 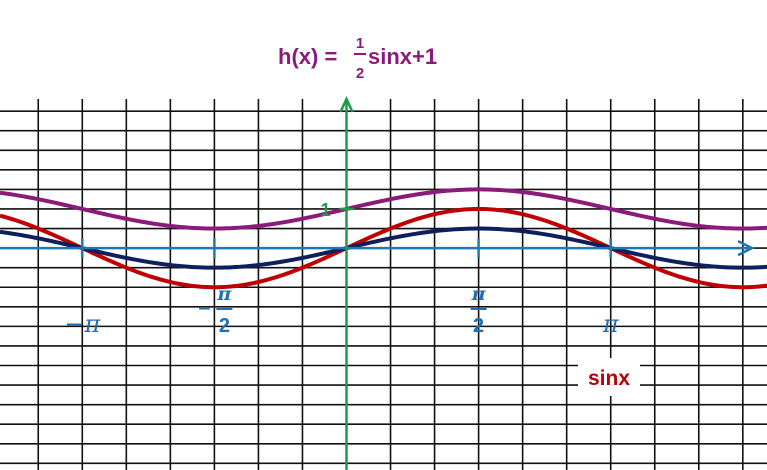 I want to click on y-axis-arrow, so click(x=346, y=104).